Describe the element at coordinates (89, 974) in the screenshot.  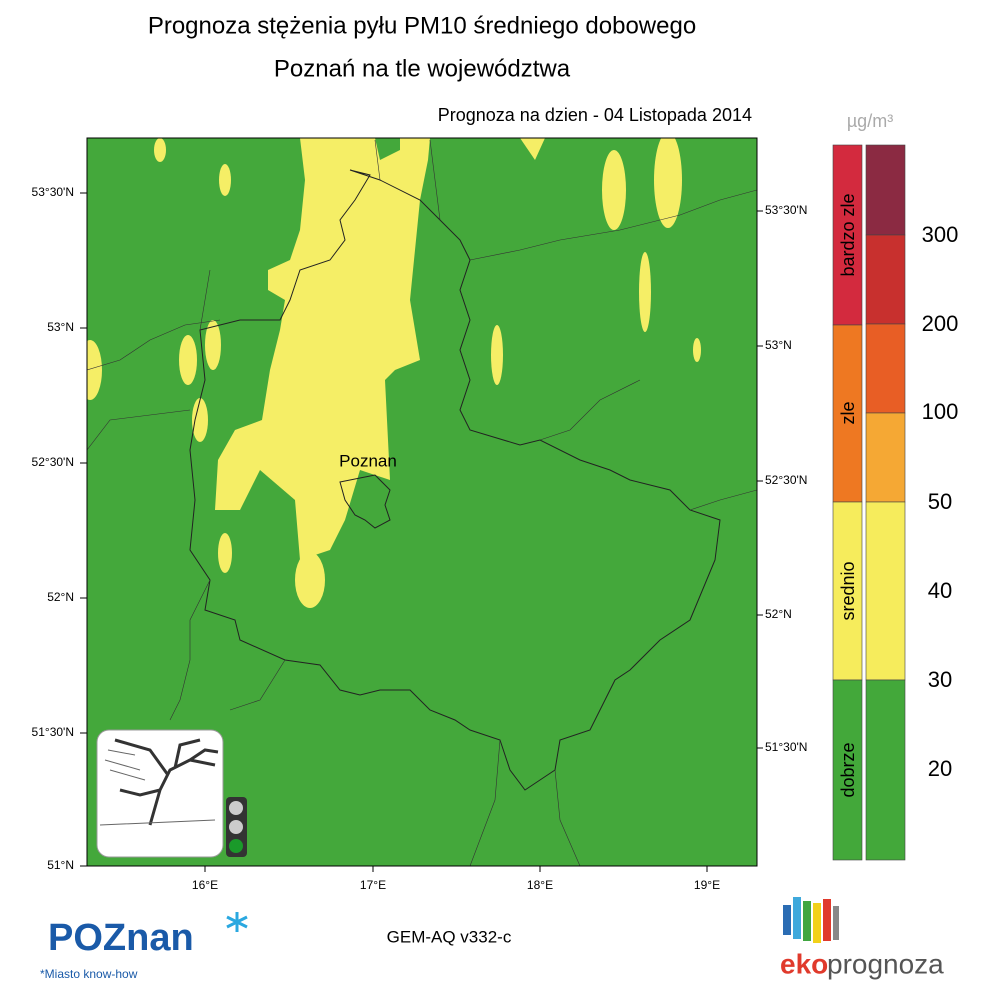
I see `poznan-tagline: *Miasto know-how` at that location.